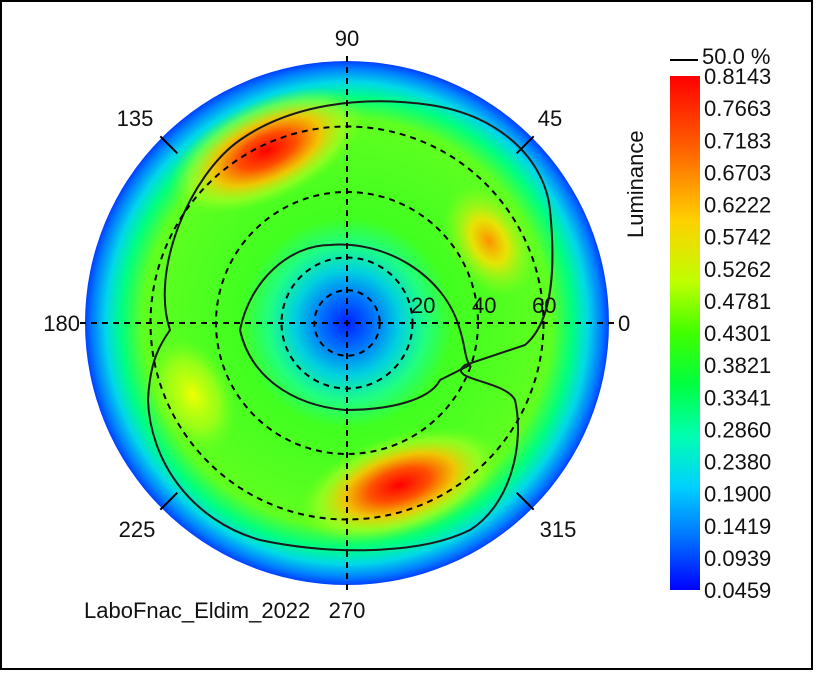 The image size is (817, 674). I want to click on colorbar-label: 0.2860, so click(737, 429).